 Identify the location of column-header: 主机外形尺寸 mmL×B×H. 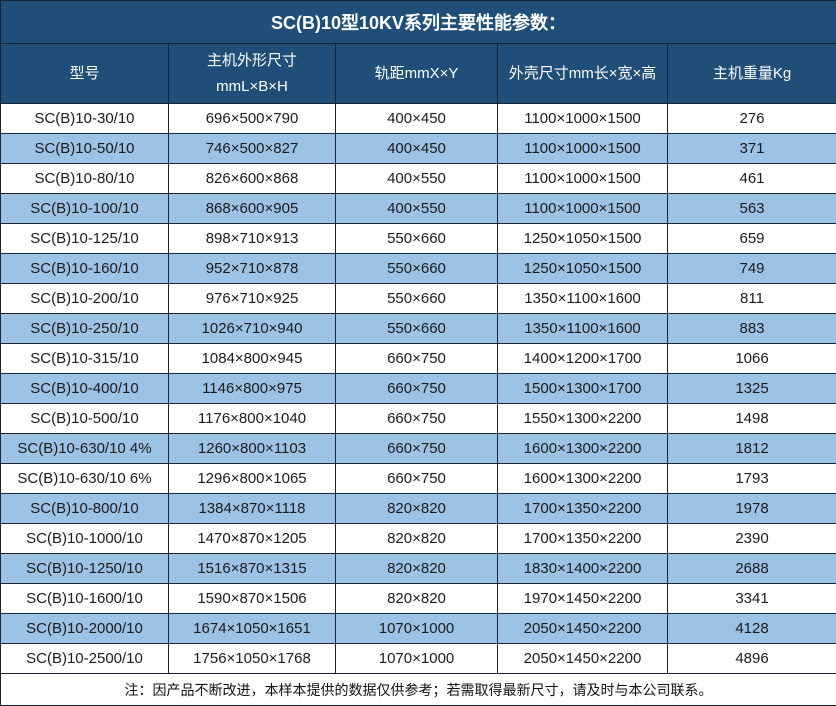
(252, 74).